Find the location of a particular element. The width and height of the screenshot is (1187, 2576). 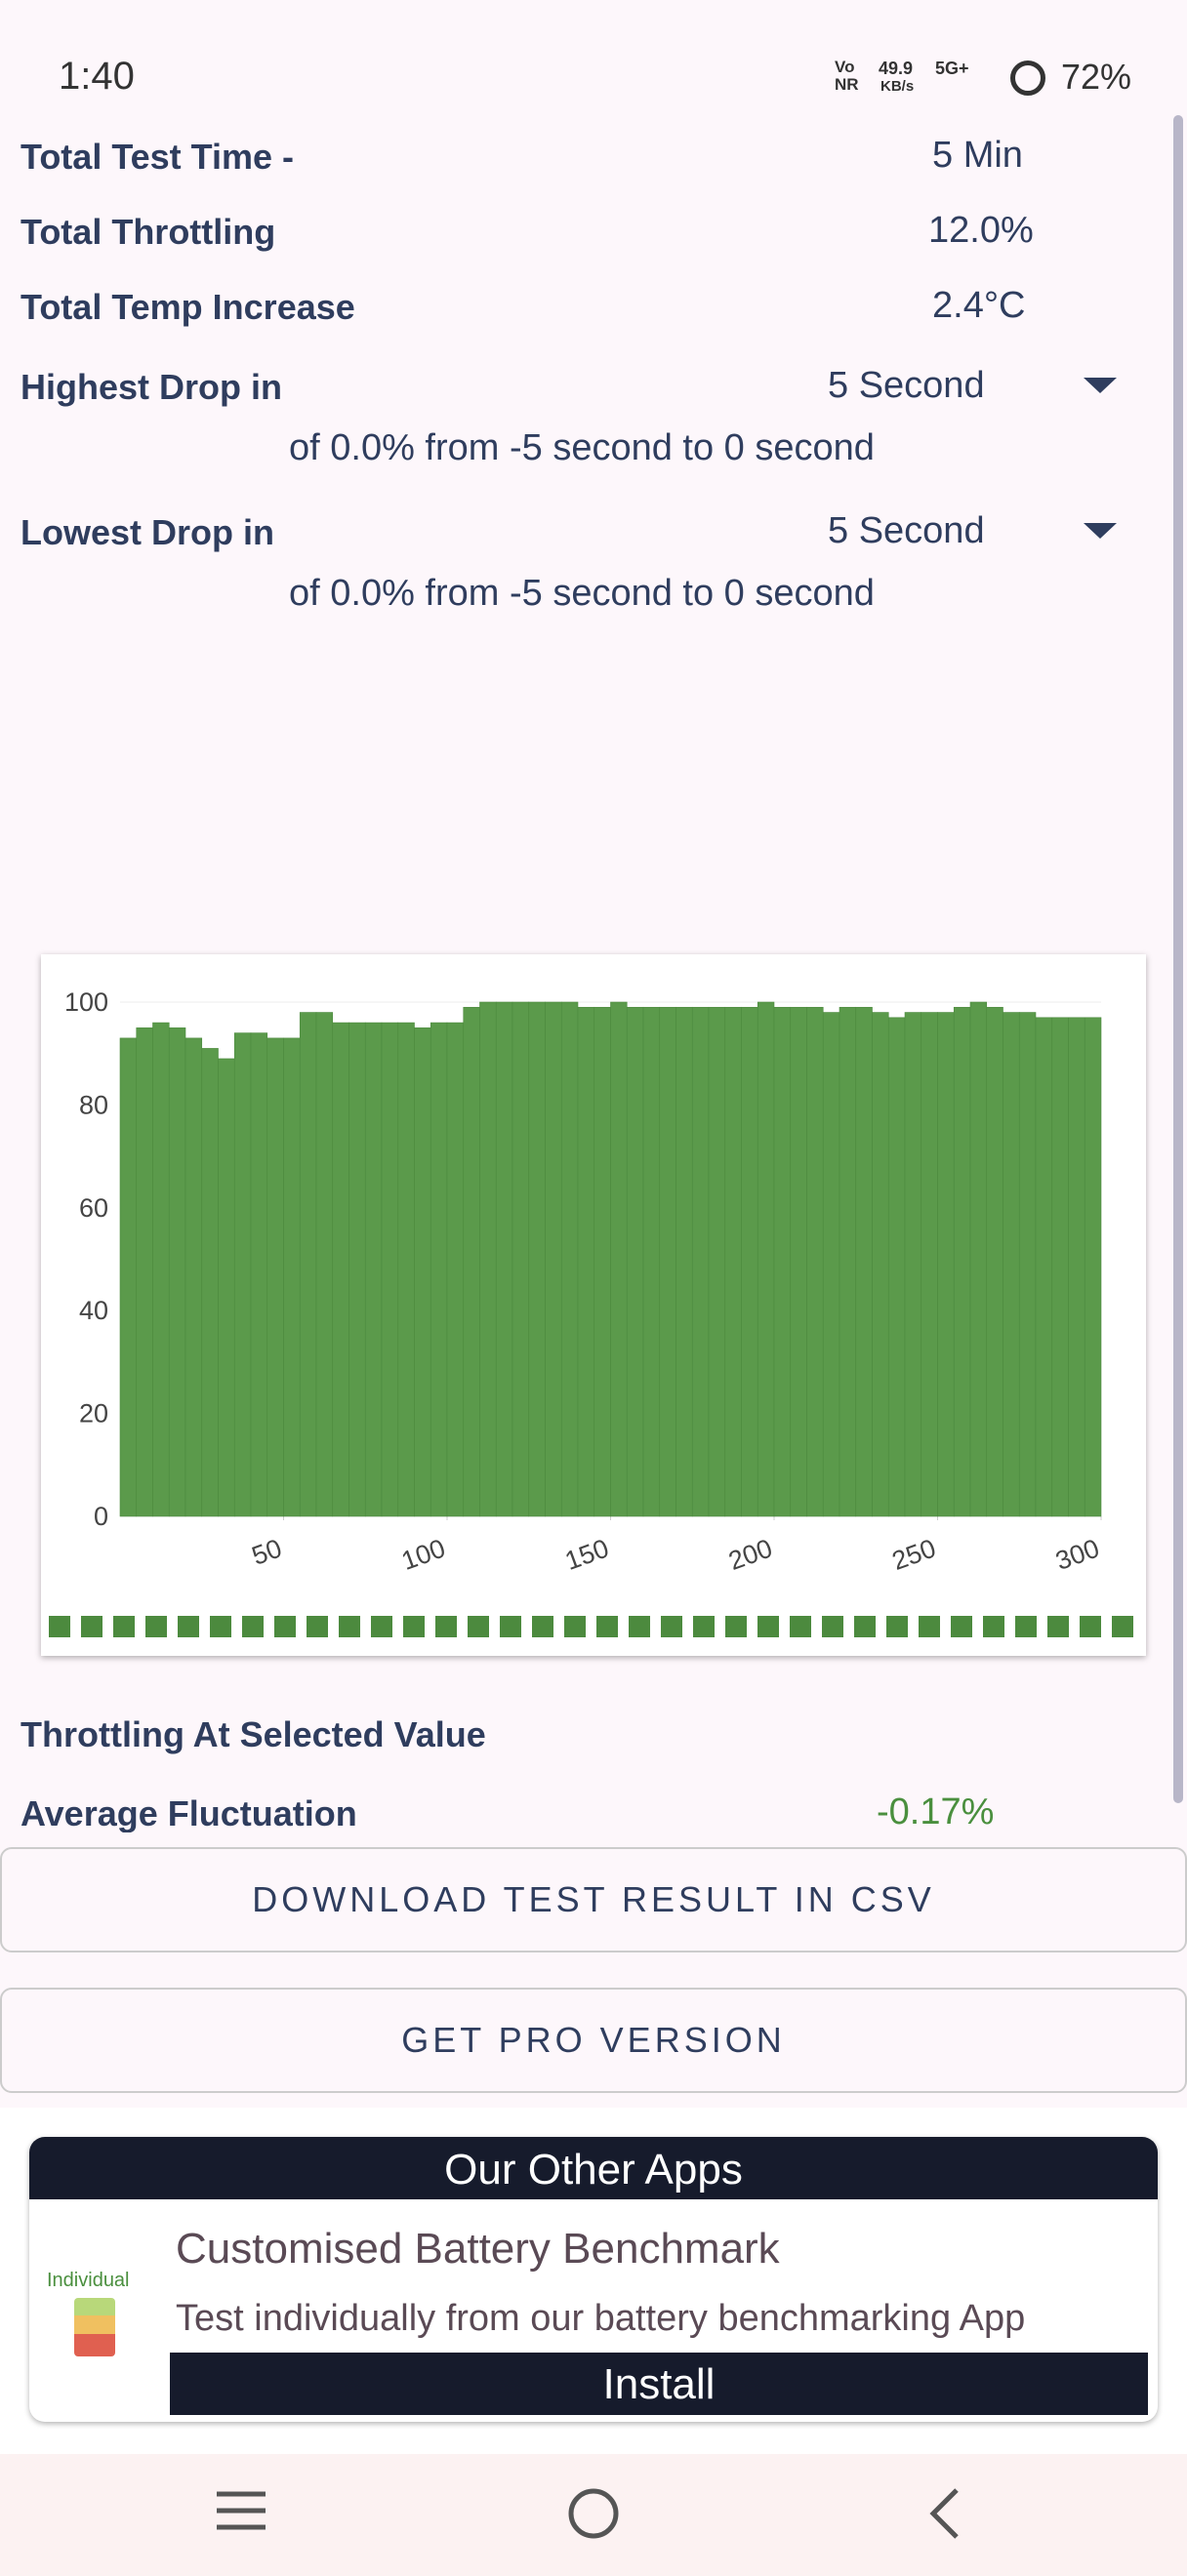

status-network: Vo NR is located at coordinates (847, 76).